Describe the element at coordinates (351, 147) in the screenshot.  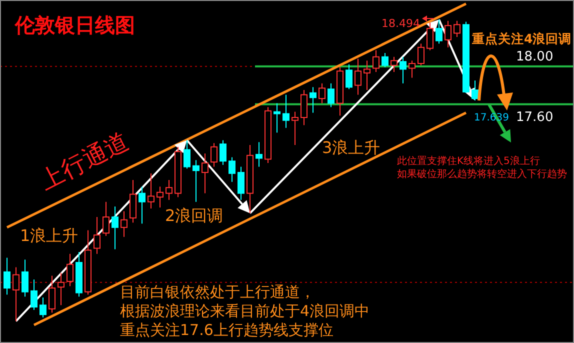
I see `annotation: 3浪上升` at that location.